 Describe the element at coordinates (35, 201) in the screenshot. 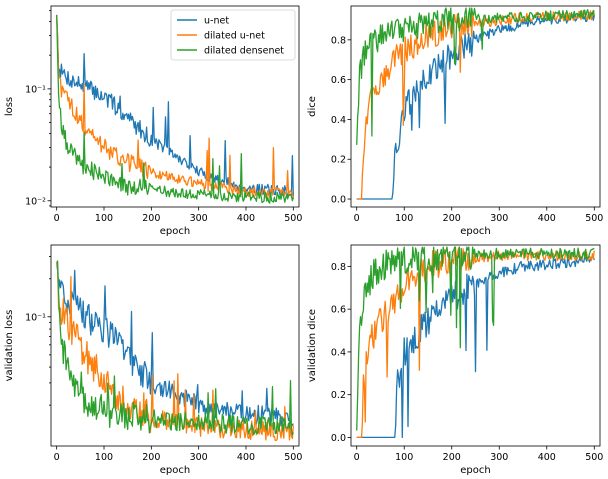

I see `y-tick-label: 10⁻²` at that location.